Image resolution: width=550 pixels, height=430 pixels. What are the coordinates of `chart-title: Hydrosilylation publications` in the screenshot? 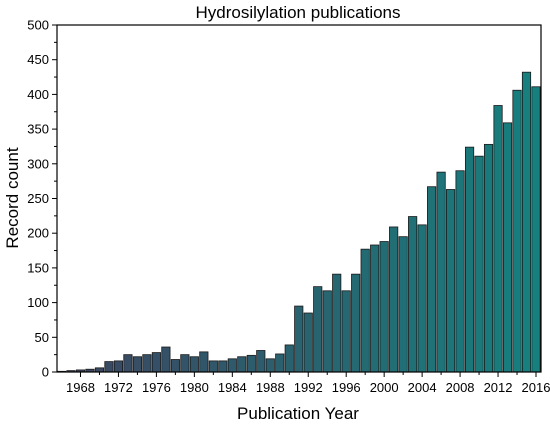 It's located at (297, 12).